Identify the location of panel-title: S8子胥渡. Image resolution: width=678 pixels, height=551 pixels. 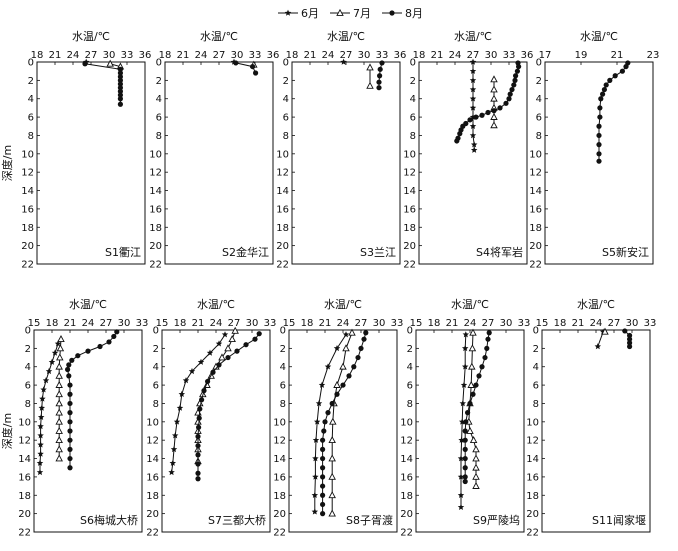
(369, 520).